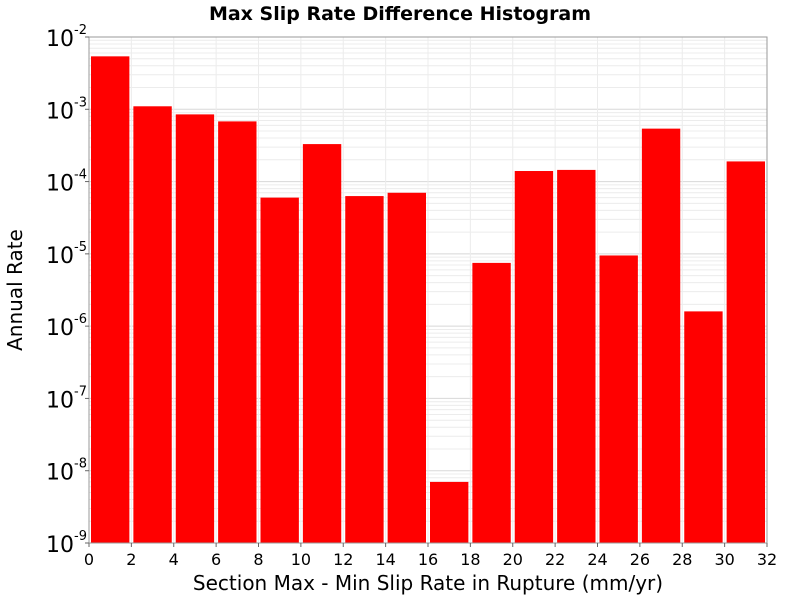  Describe the element at coordinates (80, 464) in the screenshot. I see `y-tick-exponent: -8` at that location.